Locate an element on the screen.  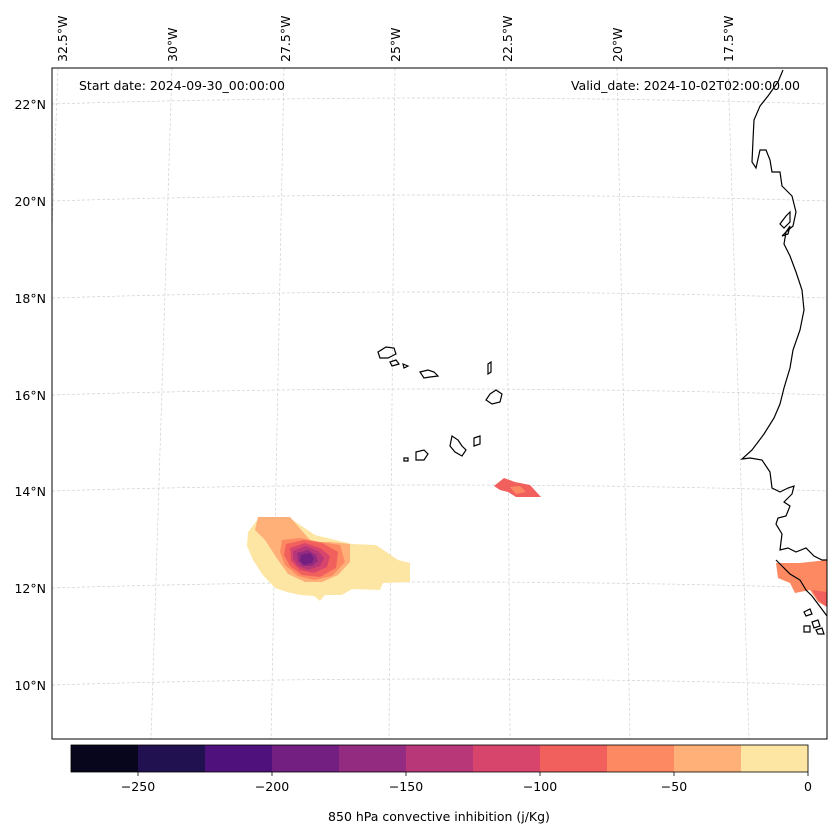
lon-label-25: 25°W is located at coordinates (395, 44).